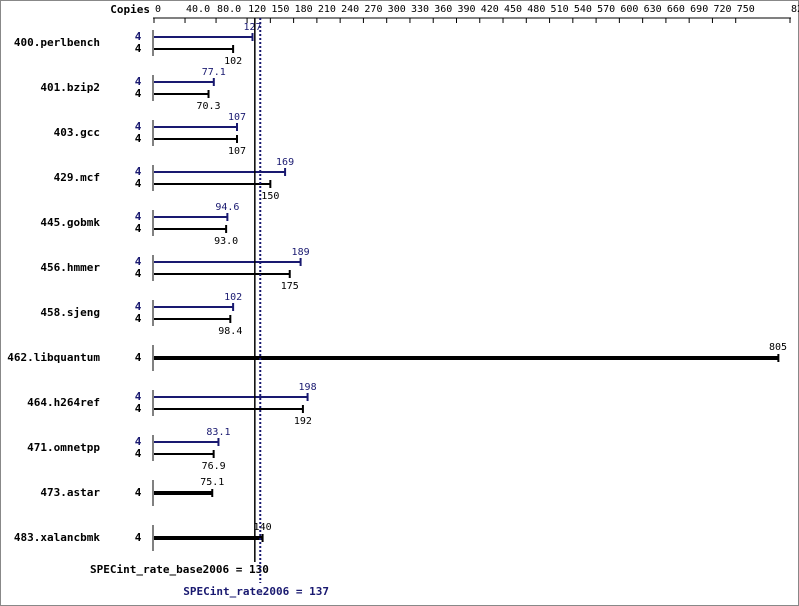  What do you see at coordinates (303, 421) in the screenshot?
I see `value-label: 192` at bounding box center [303, 421].